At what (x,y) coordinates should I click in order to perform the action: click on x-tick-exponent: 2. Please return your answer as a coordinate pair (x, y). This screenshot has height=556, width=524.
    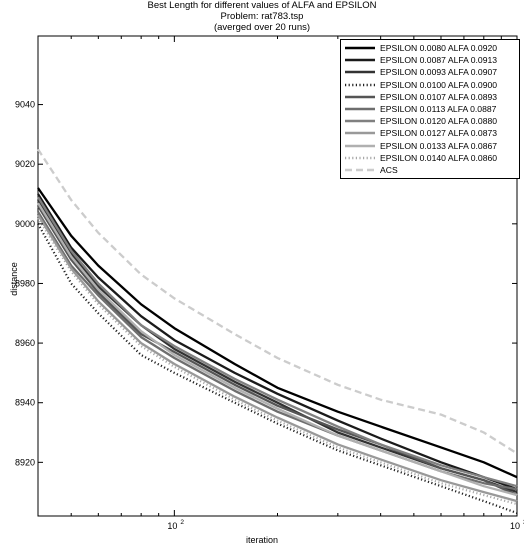
    Looking at the image, I should click on (182, 522).